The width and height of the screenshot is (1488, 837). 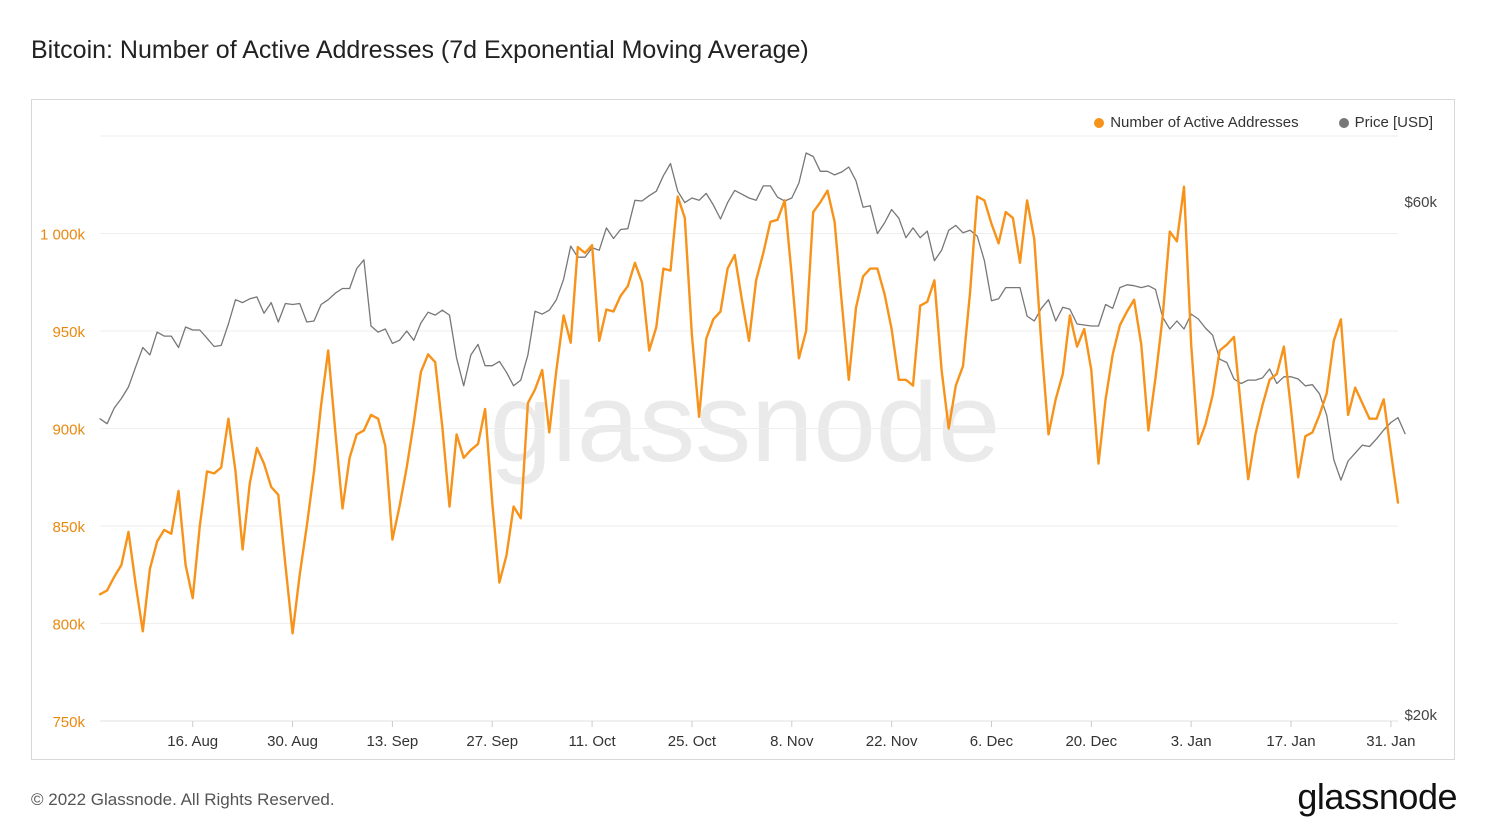 I want to click on watermark: glassnode, so click(x=745, y=422).